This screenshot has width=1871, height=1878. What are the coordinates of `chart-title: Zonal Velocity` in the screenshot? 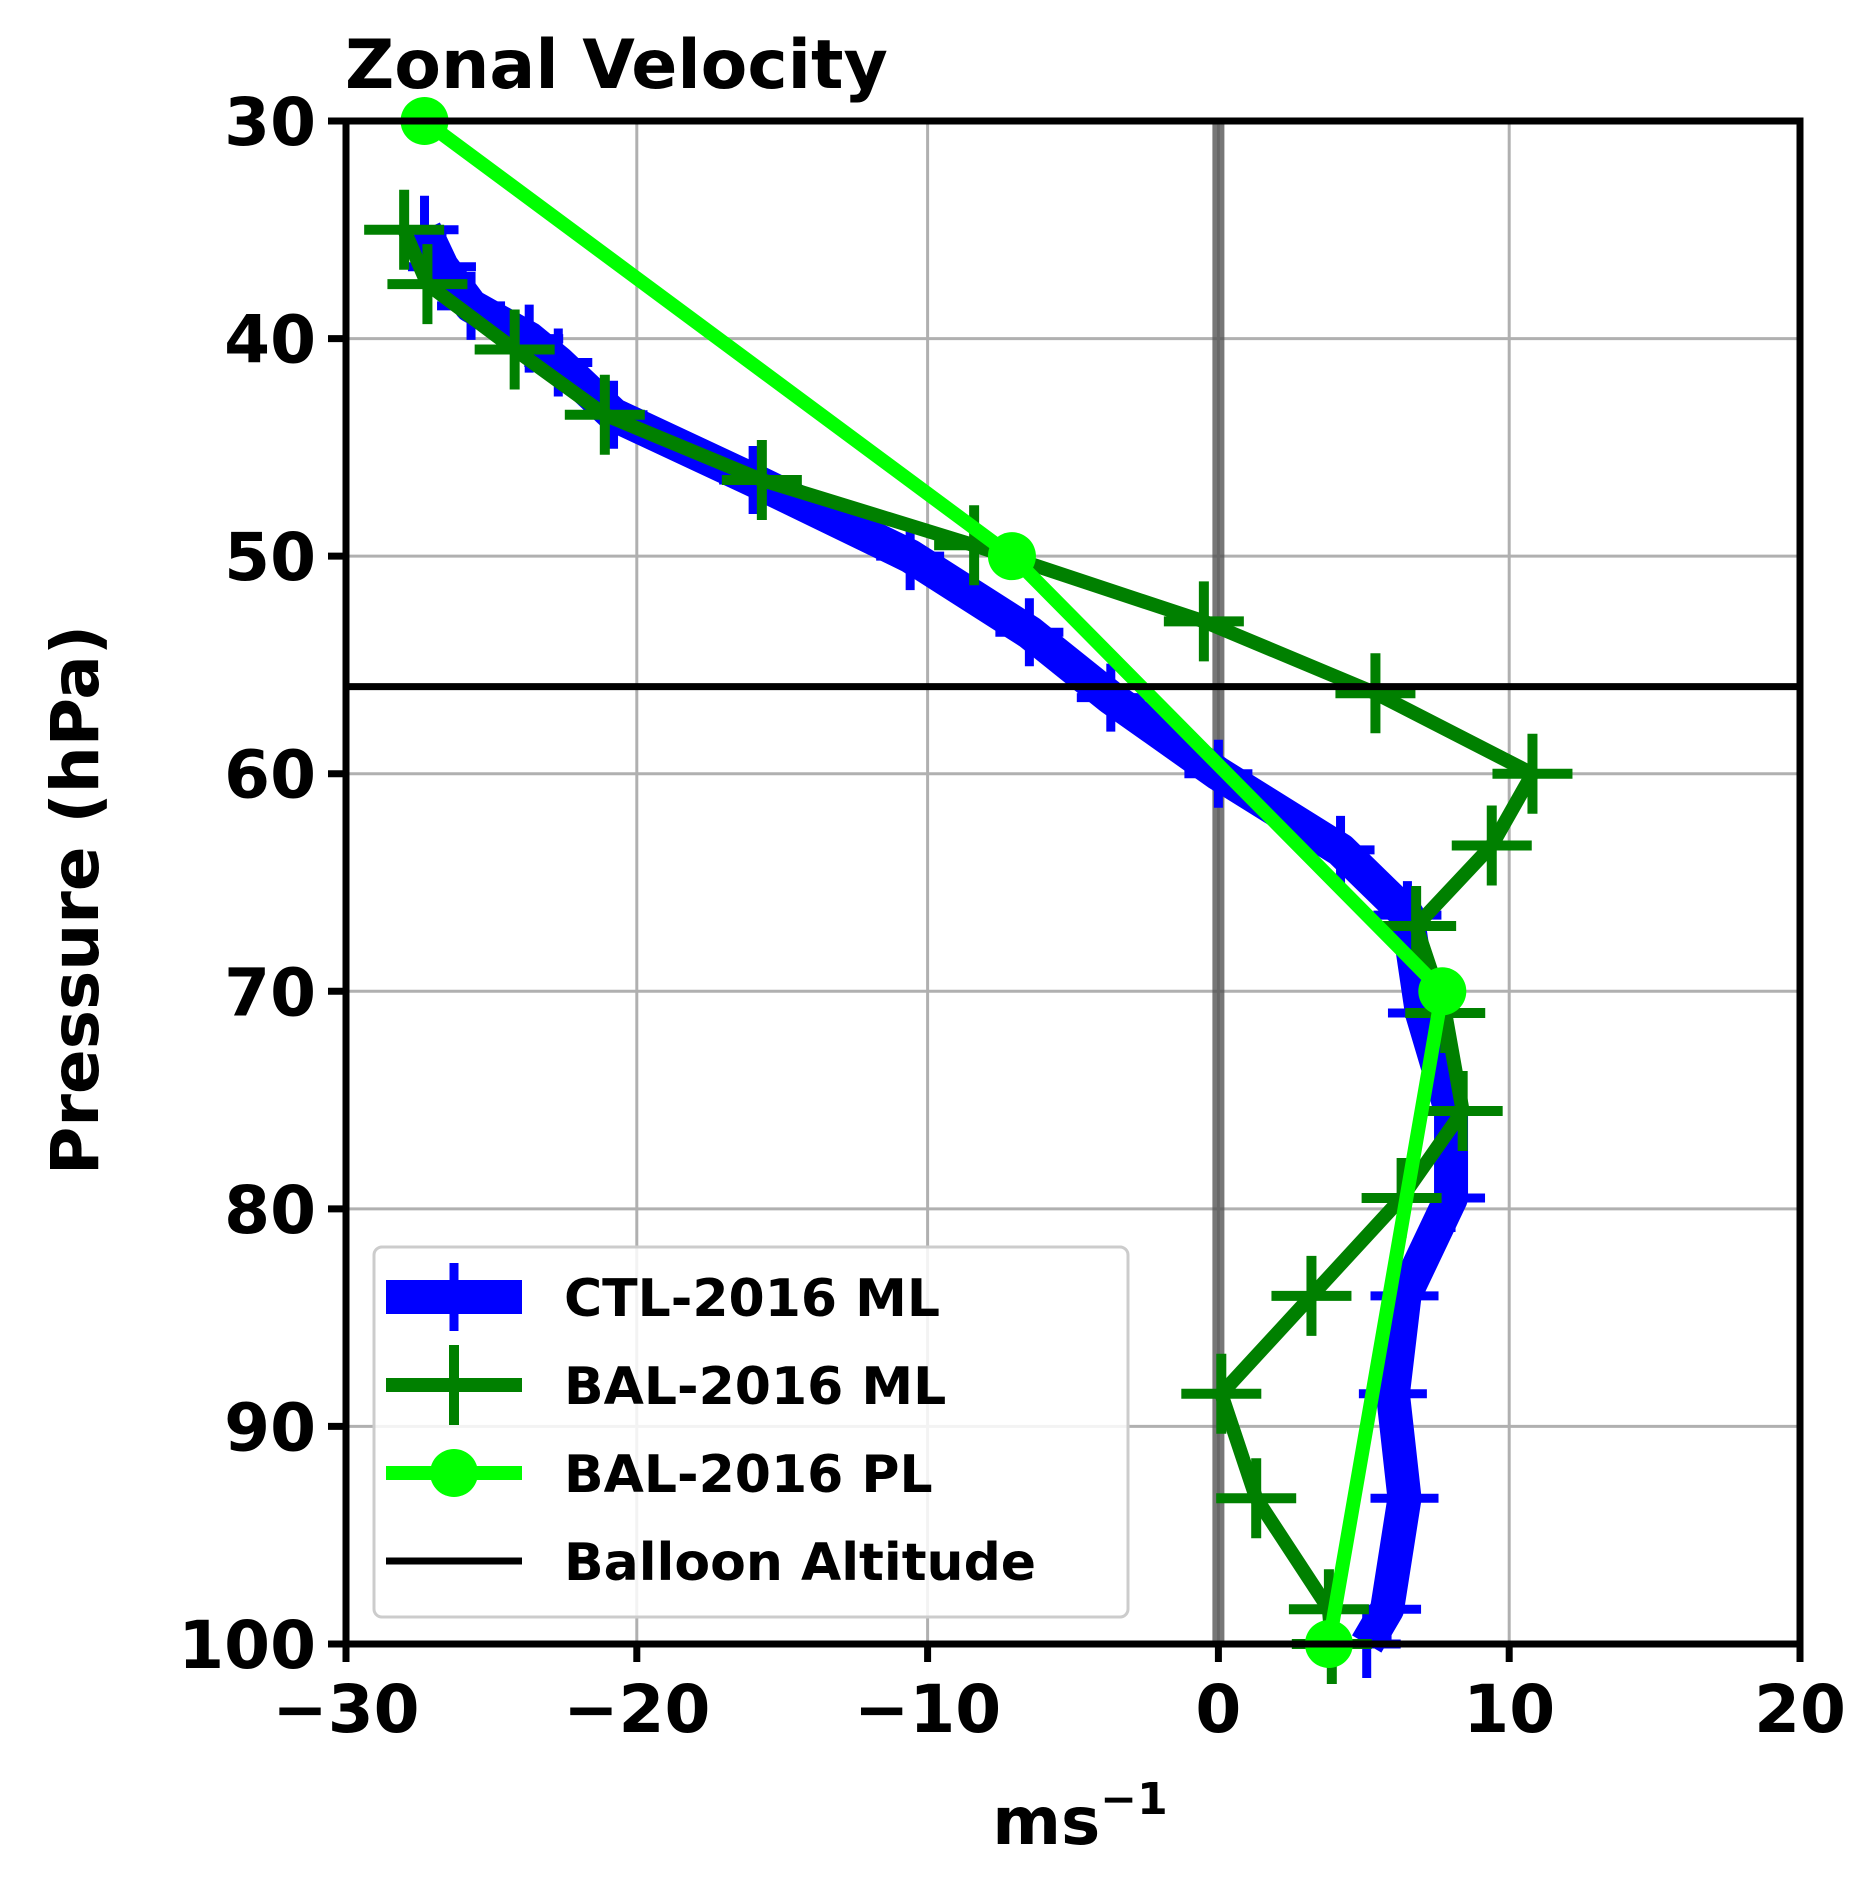 It's located at (616, 65).